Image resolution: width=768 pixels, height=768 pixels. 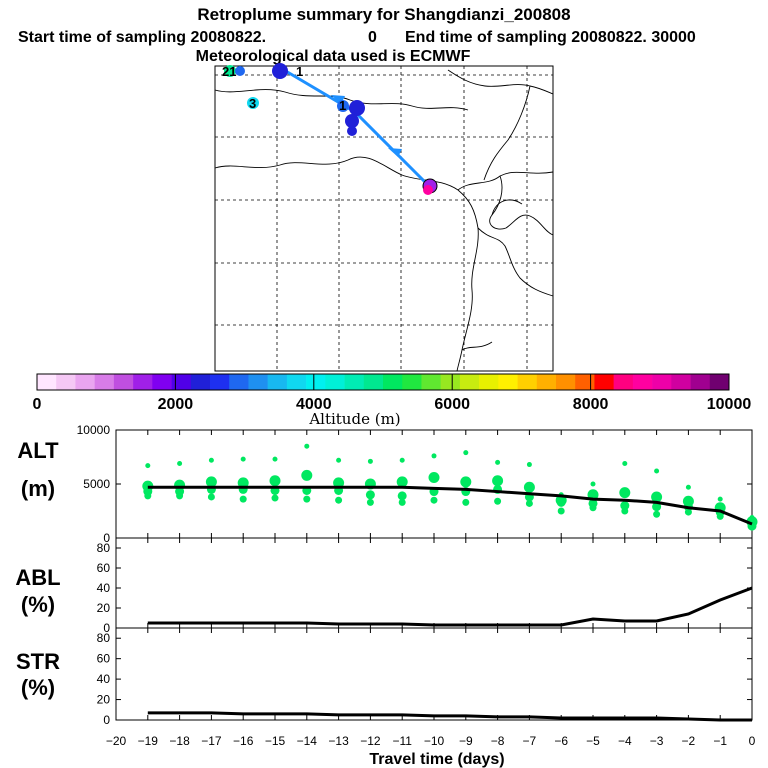 I want to click on day-label-3: 3, so click(x=252, y=103).